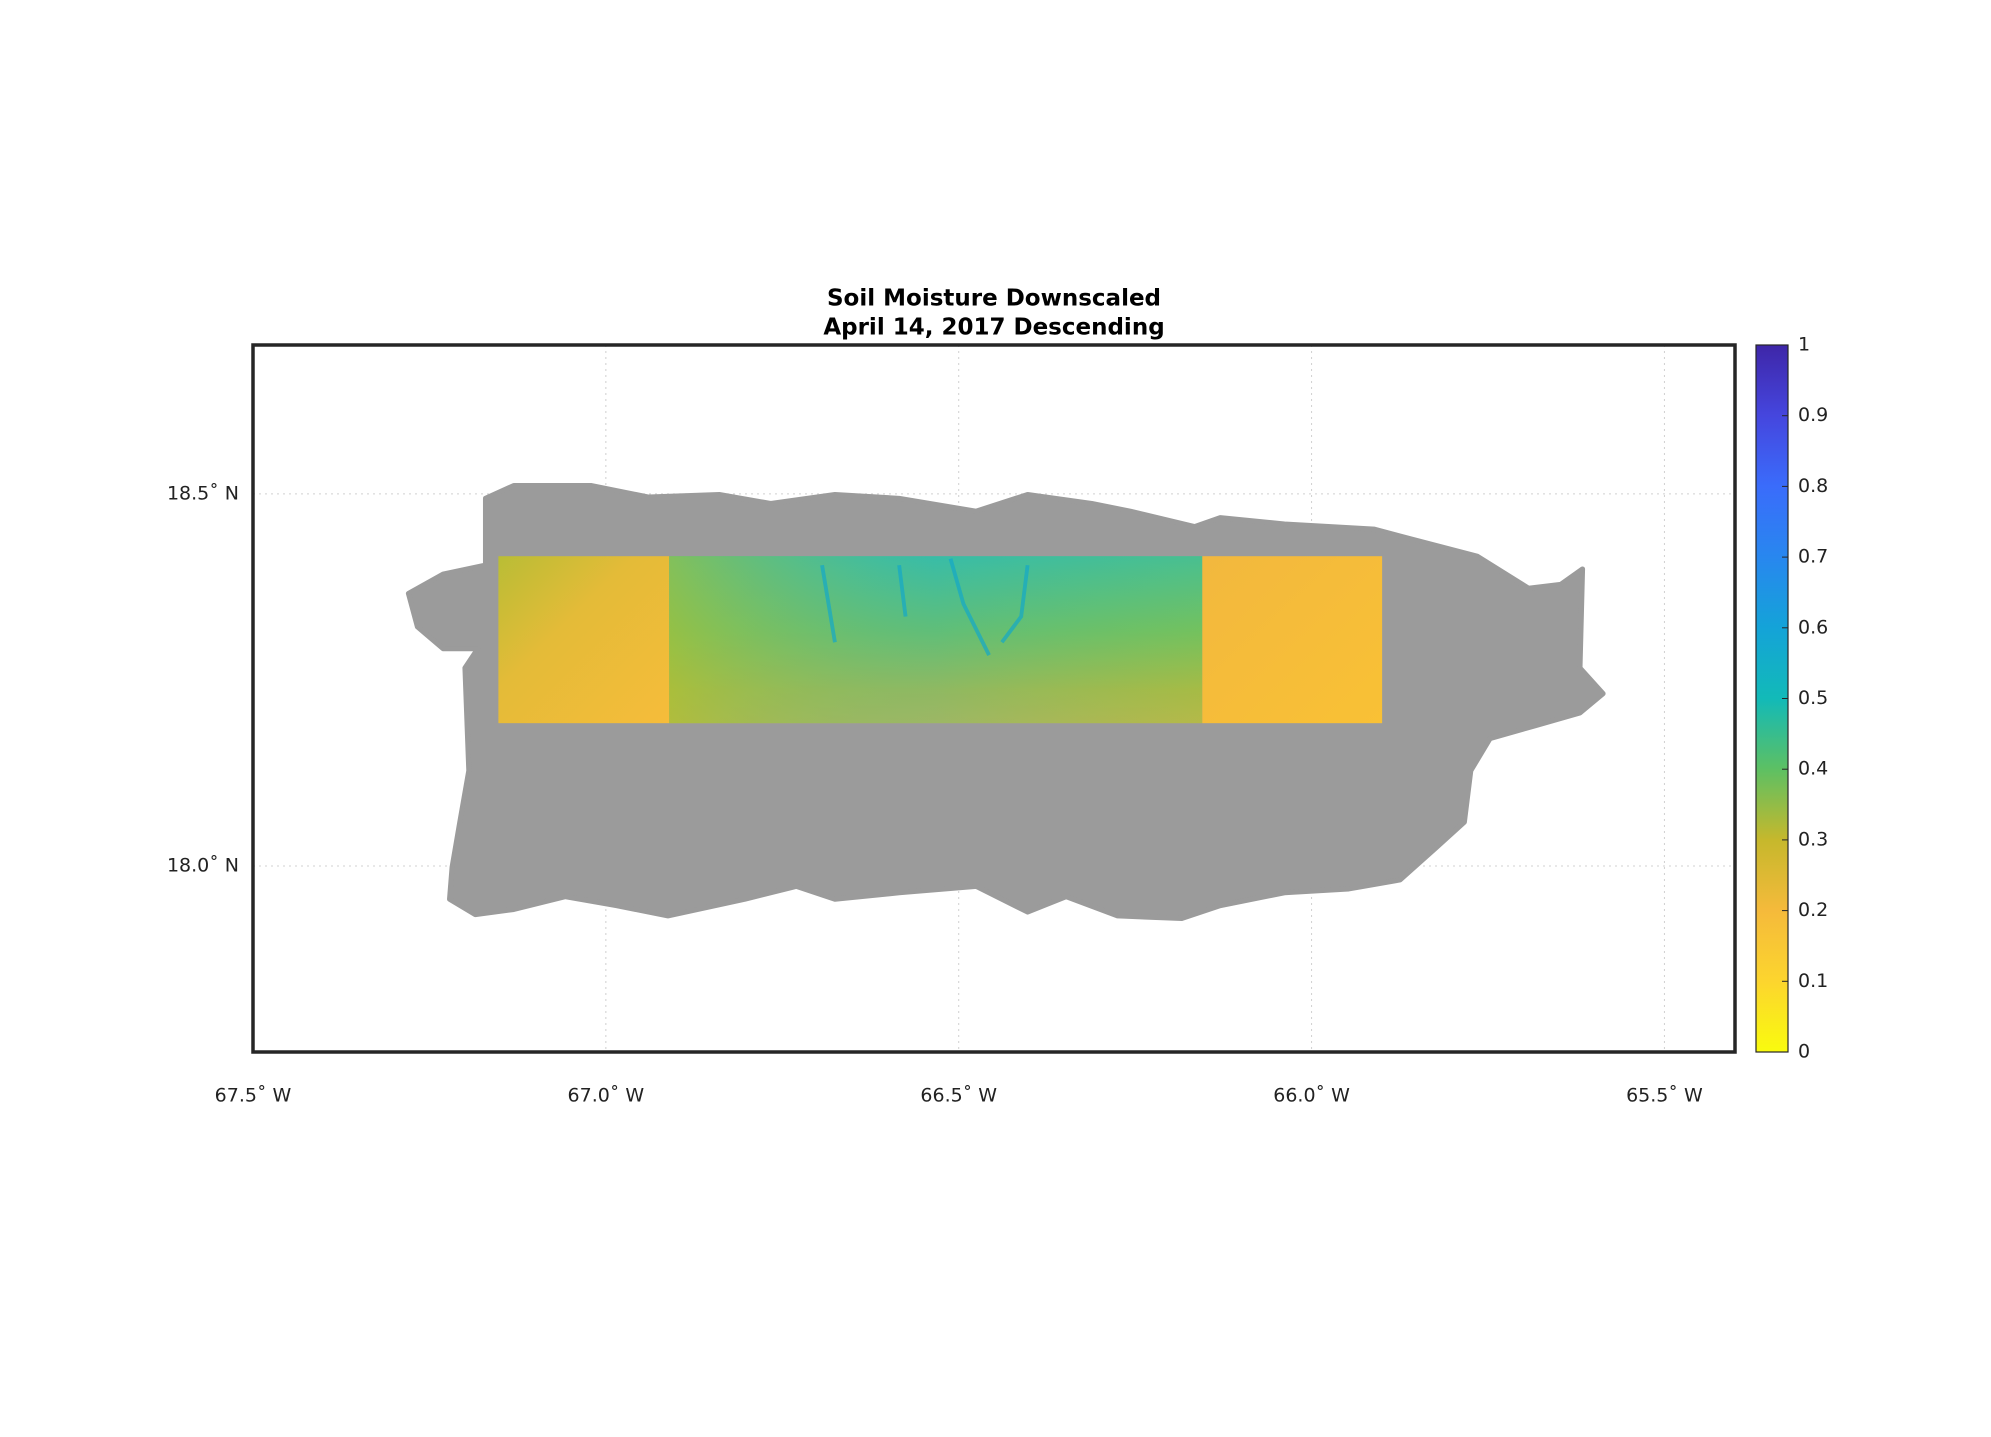 This screenshot has height=1437, width=1991. What do you see at coordinates (1813, 627) in the screenshot?
I see `colorbar-tick-label: 0.6` at bounding box center [1813, 627].